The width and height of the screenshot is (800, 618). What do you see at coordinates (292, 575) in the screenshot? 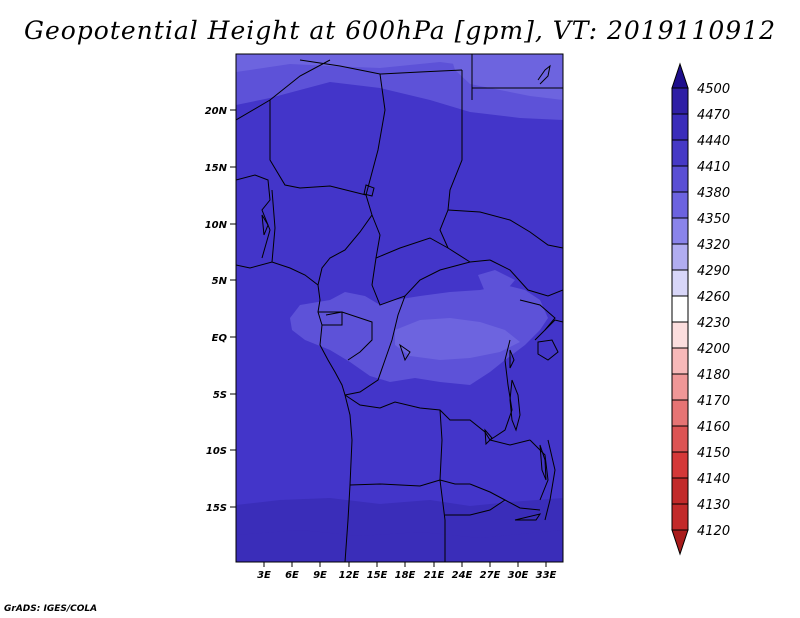
I see `lon-label: 6E` at bounding box center [292, 575].